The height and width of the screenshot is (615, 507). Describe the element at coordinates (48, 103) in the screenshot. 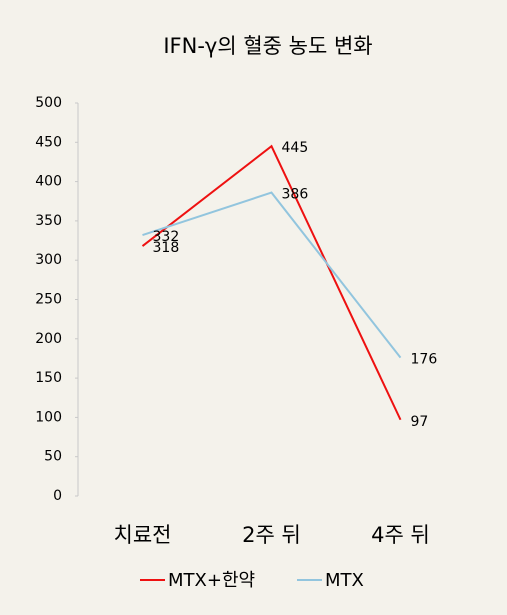

I see `y-tick-label: 500` at that location.